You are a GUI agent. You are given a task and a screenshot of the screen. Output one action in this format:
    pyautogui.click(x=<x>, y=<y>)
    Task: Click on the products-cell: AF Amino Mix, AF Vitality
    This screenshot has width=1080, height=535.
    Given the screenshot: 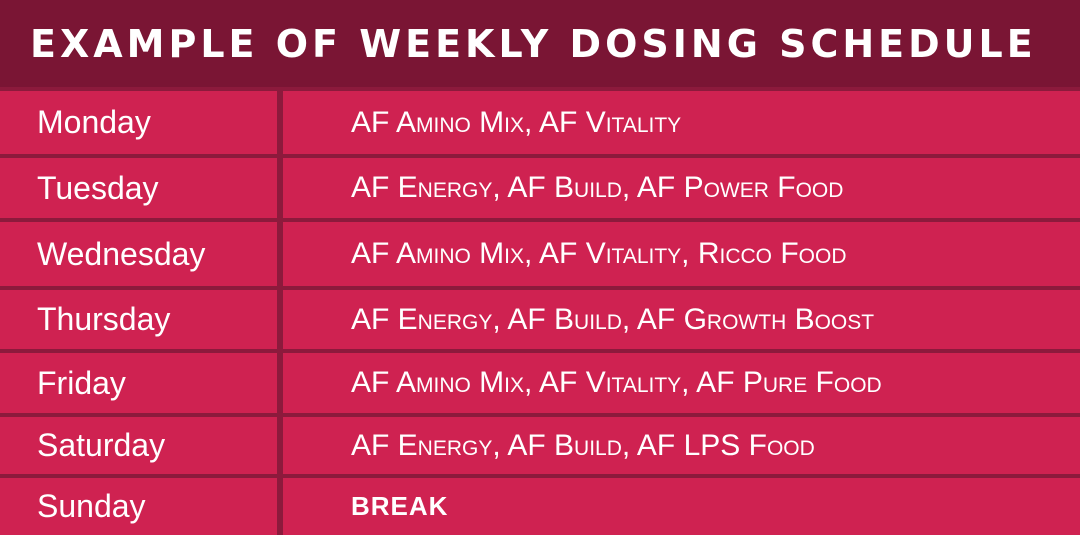 What is the action you would take?
    pyautogui.click(x=681, y=122)
    